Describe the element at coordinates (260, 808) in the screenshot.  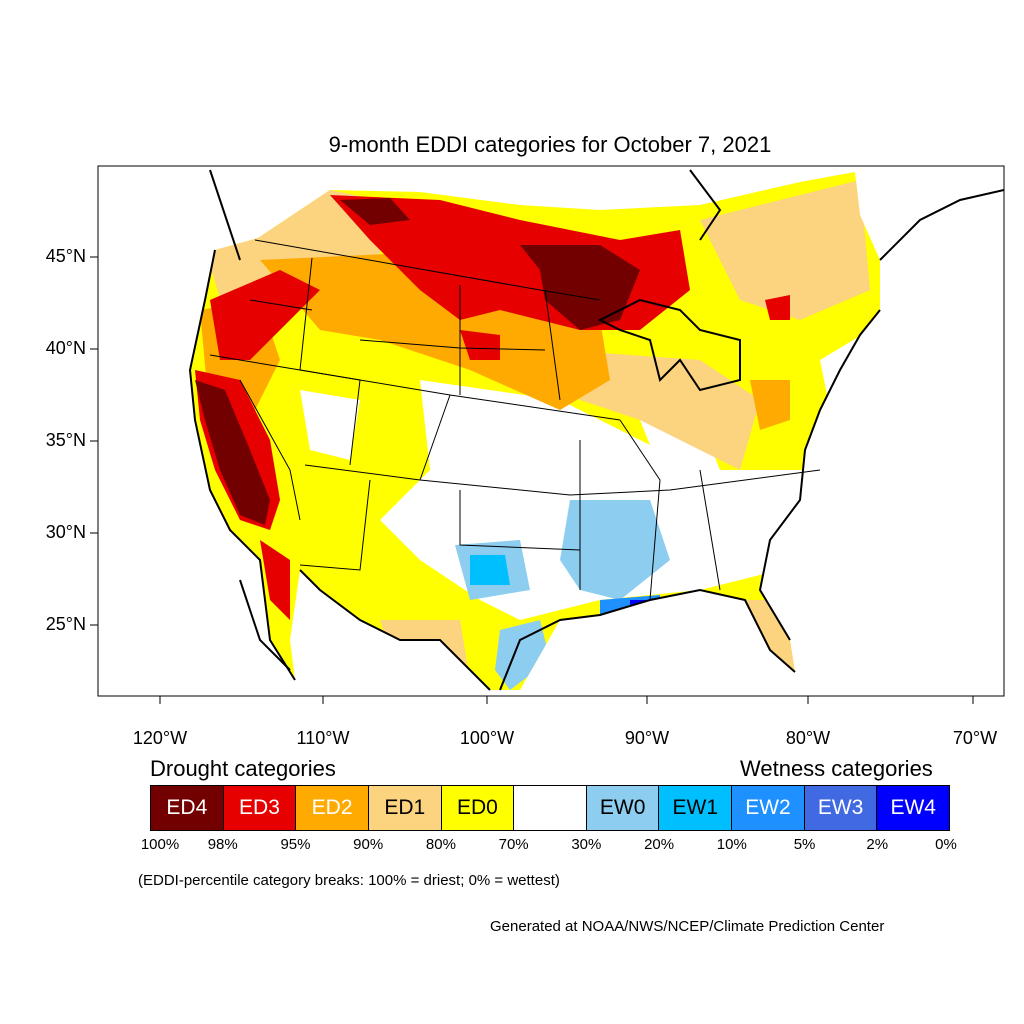
I see `legend-swatch-ed3: ED3` at that location.